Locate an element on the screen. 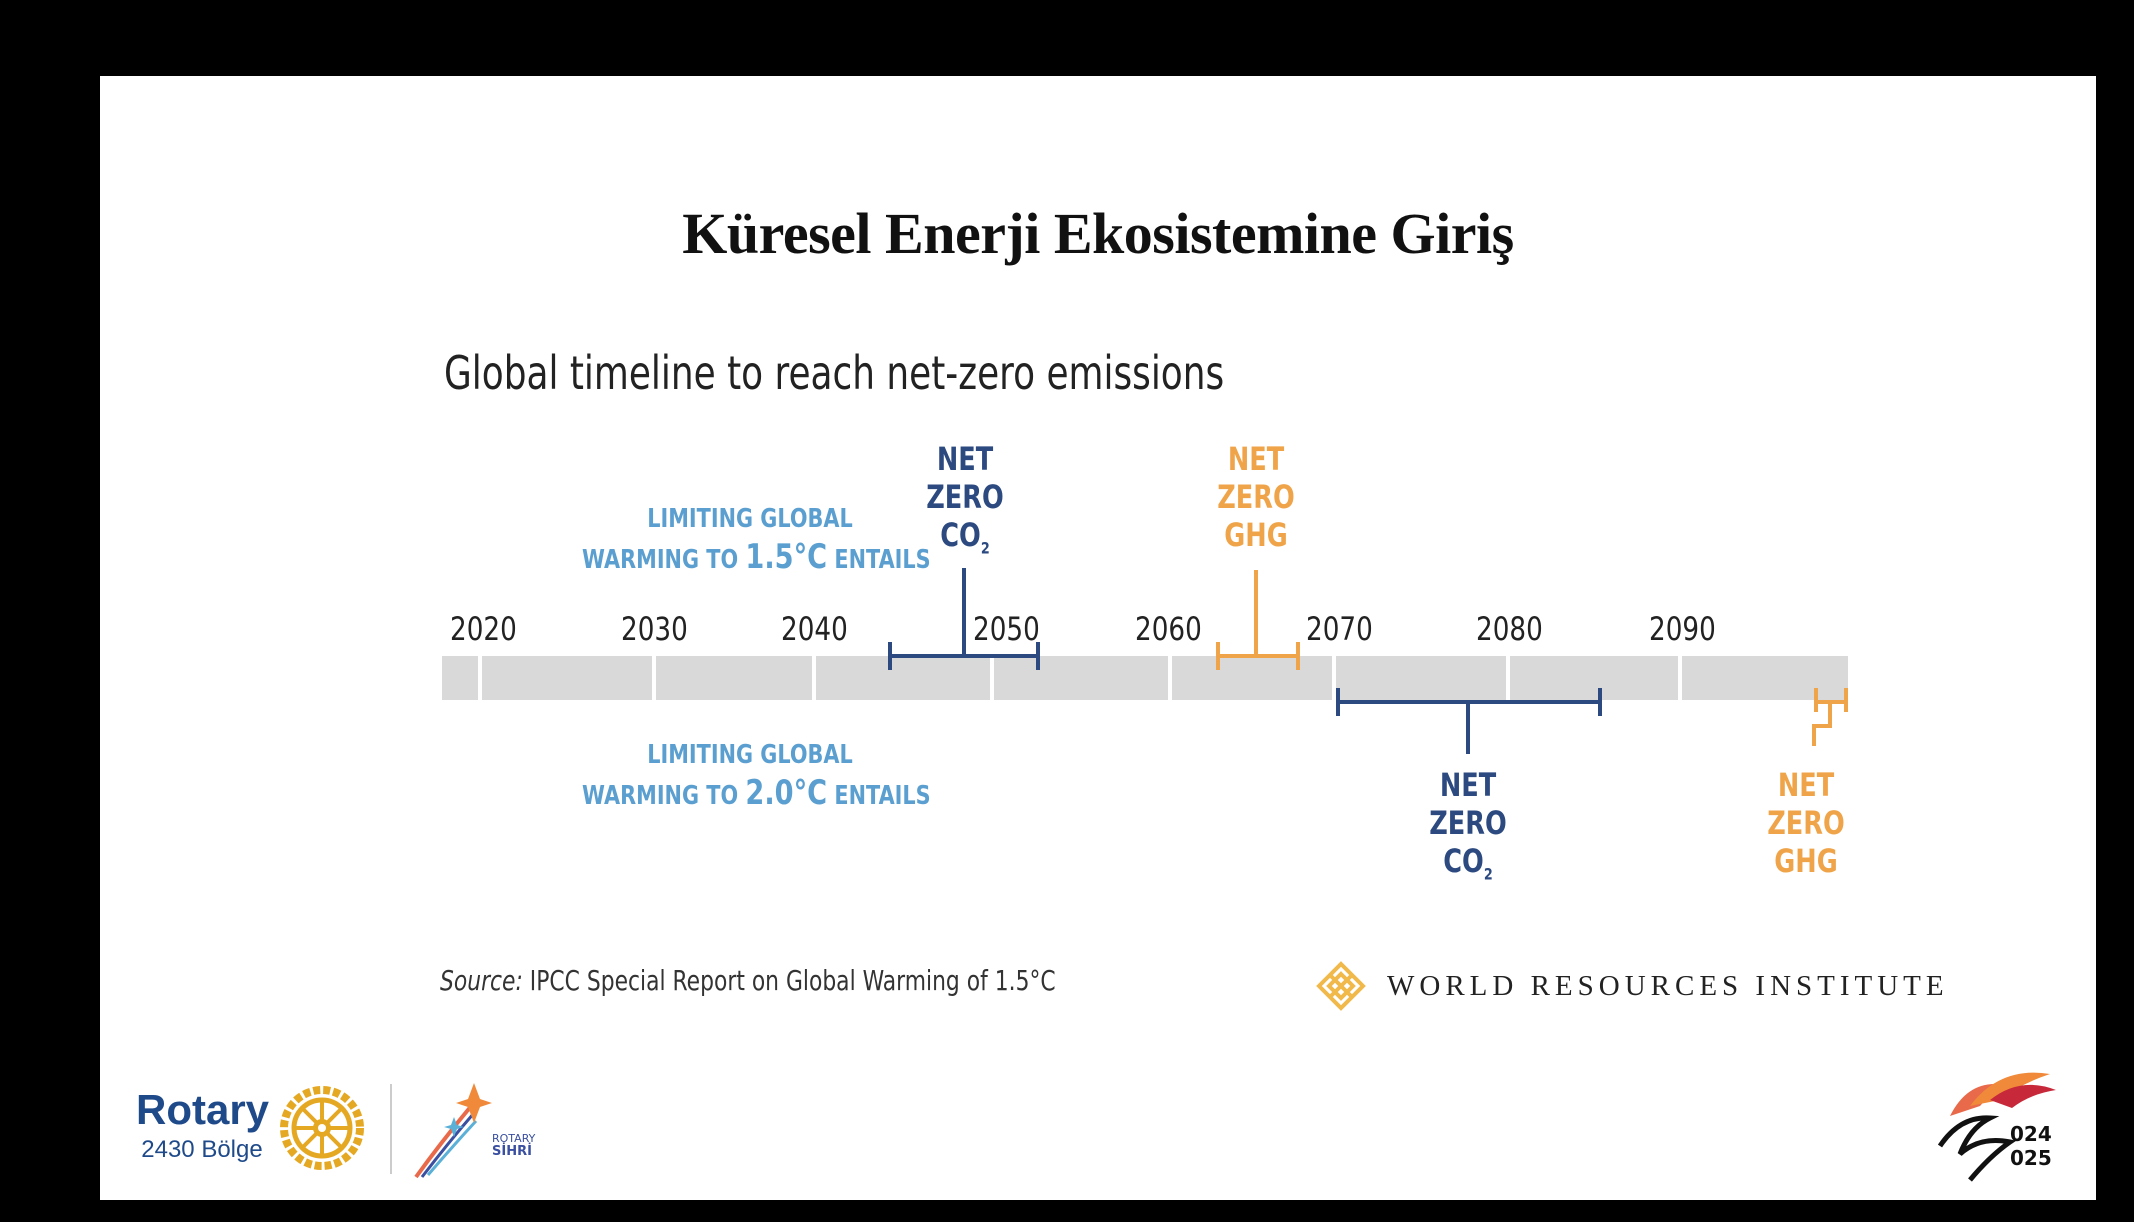  caption-1-5-line1: LIMITING GLOBAL is located at coordinates (750, 519).